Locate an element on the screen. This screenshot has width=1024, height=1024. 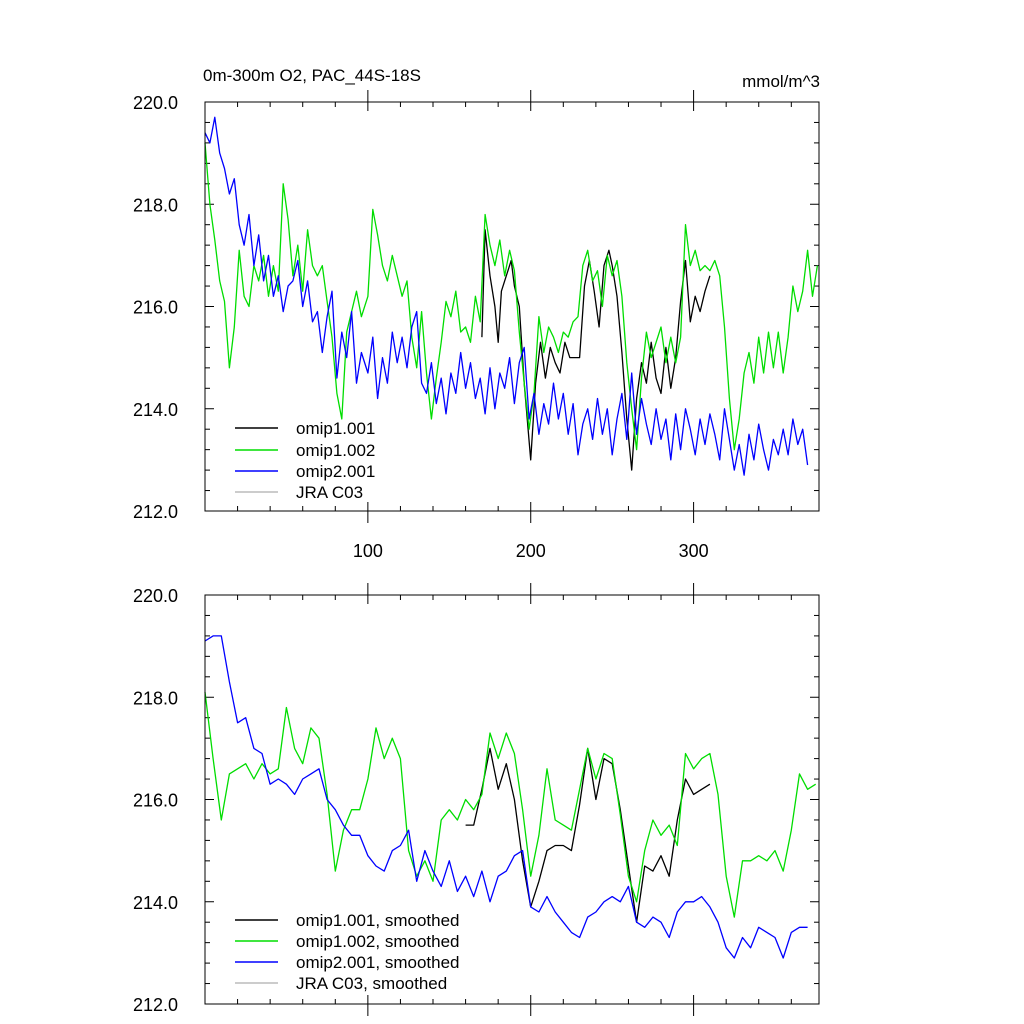
legend-label: omip2.001, smoothed is located at coordinates (378, 962).